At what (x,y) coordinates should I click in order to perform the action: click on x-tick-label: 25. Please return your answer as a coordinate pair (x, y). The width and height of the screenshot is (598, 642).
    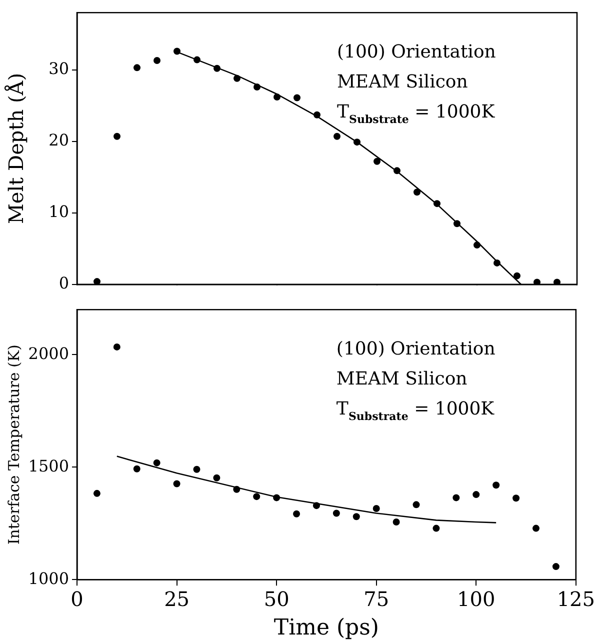
    Looking at the image, I should click on (177, 598).